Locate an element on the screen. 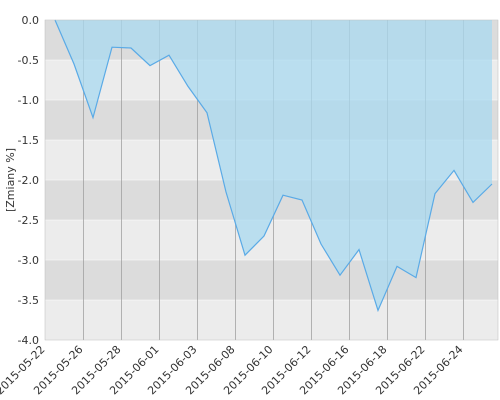 The image size is (500, 400). y-tick-label: -1.5 is located at coordinates (28, 140).